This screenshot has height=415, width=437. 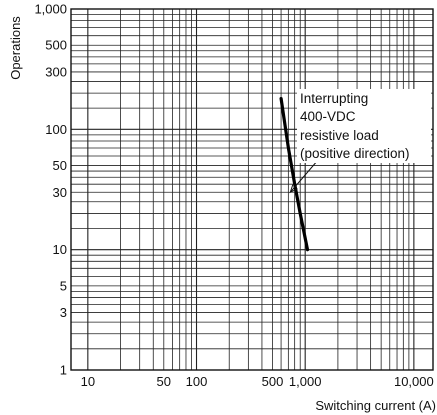 I want to click on x-tick-label: 10, so click(x=88, y=381).